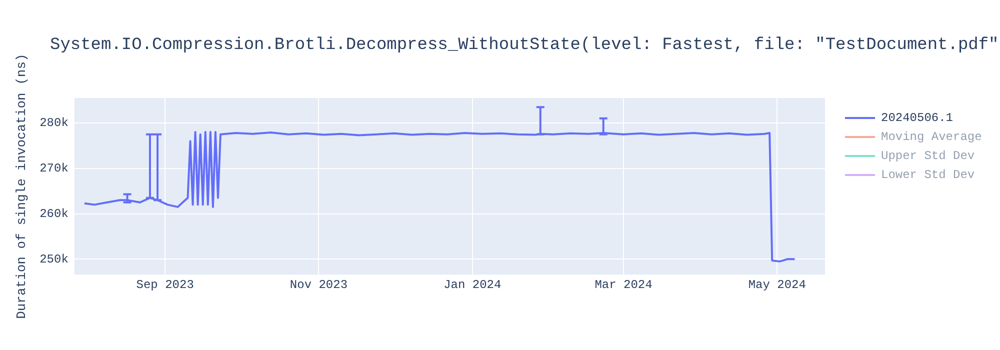 Image resolution: width=1000 pixels, height=350 pixels. Describe the element at coordinates (22, 186) in the screenshot. I see `y-axis-title: Duration of single invocation (ns)` at that location.